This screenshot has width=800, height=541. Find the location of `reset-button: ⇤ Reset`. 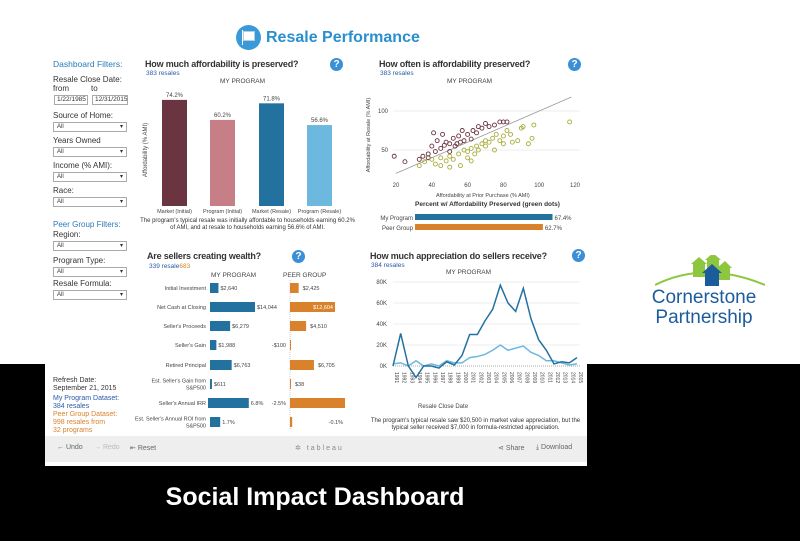

reset-button: ⇤ Reset is located at coordinates (143, 448).